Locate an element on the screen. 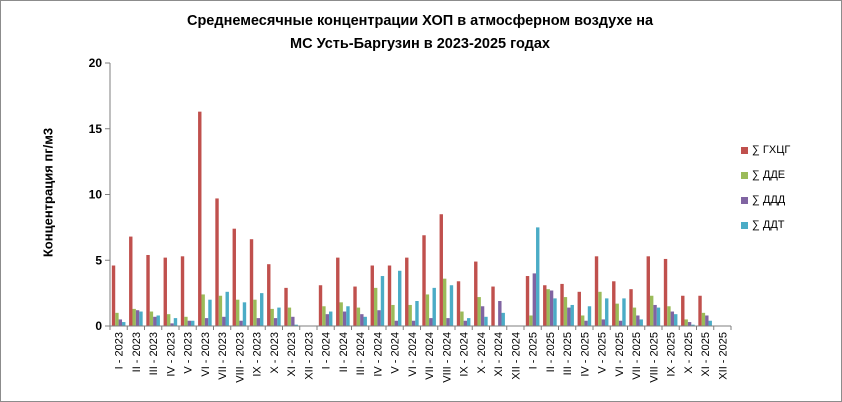 This screenshot has height=402, width=842. x-tick-label: III - 2024 is located at coordinates (361, 353).